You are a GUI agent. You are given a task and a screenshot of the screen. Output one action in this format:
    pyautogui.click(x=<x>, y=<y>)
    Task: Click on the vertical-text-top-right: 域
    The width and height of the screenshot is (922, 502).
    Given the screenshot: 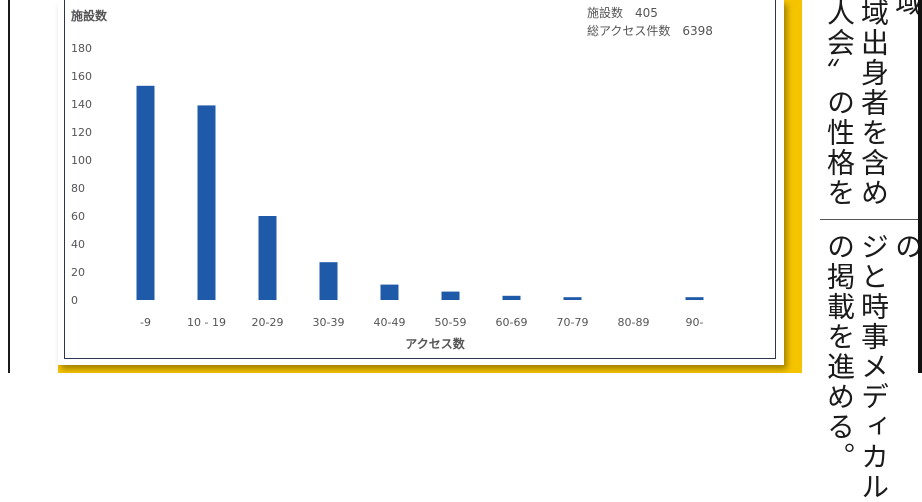 What is the action you would take?
    pyautogui.click(x=906, y=9)
    